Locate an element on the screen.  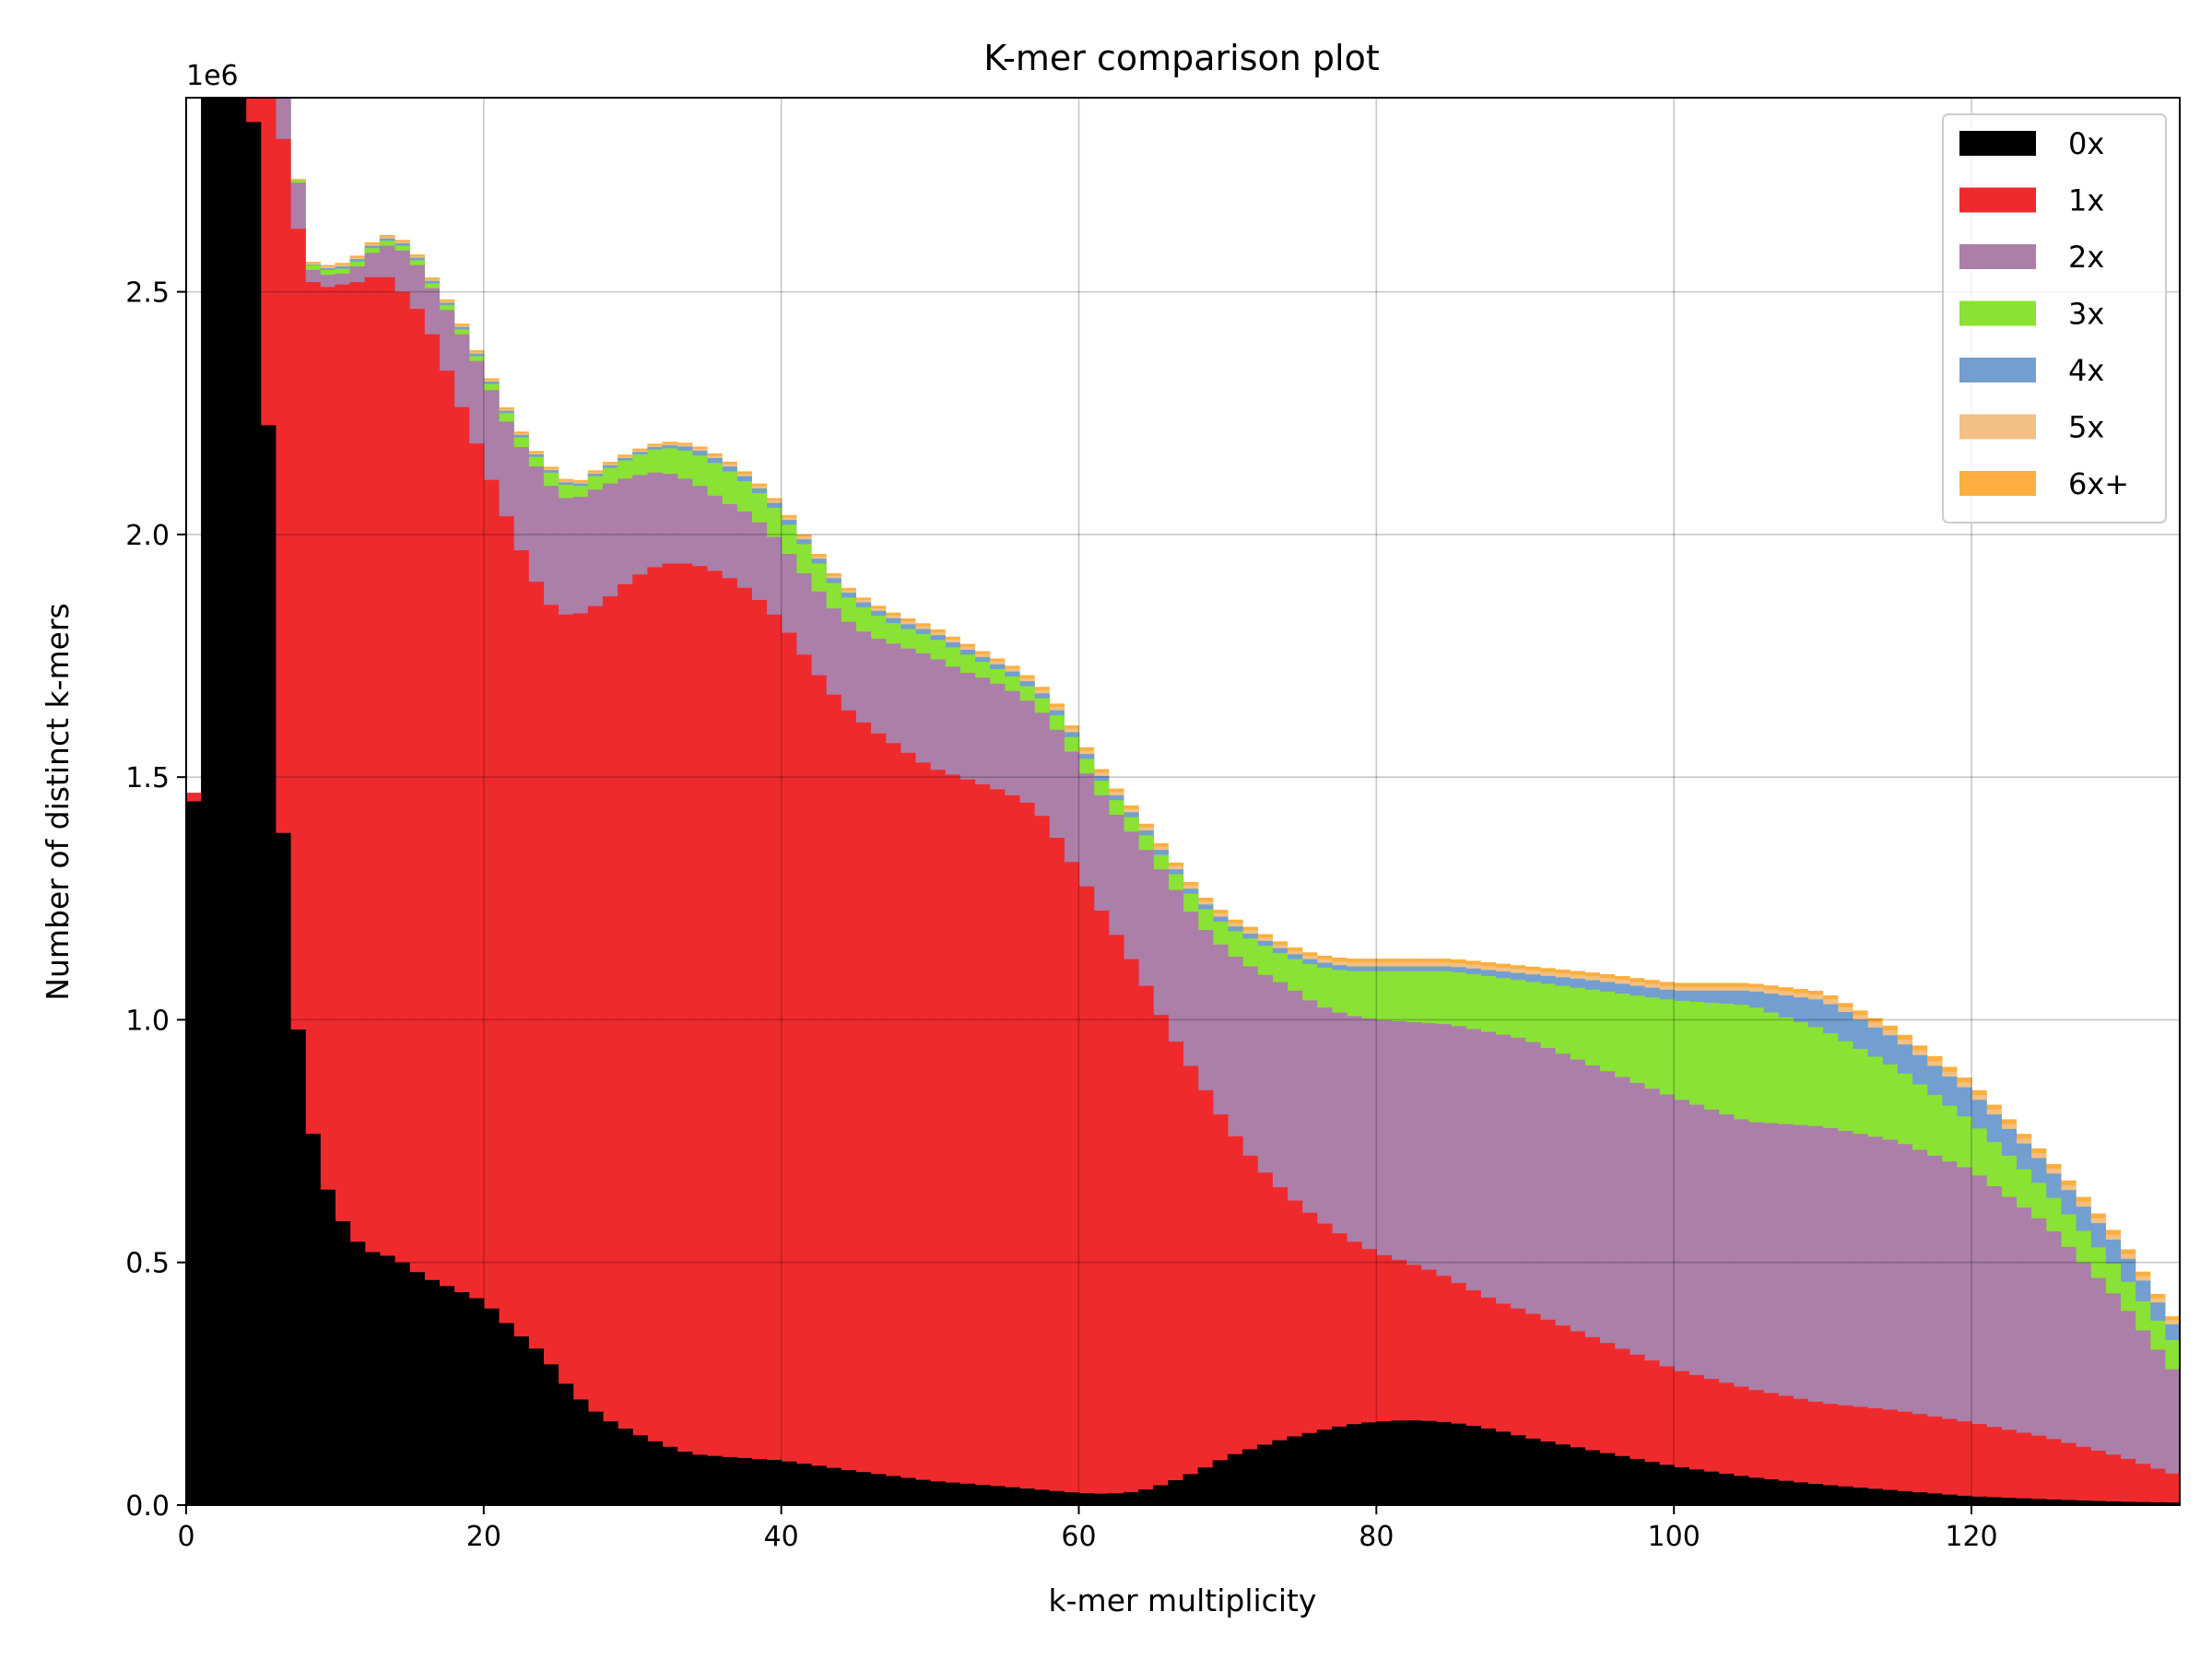
x-tick-label: 120 is located at coordinates (1971, 1537).